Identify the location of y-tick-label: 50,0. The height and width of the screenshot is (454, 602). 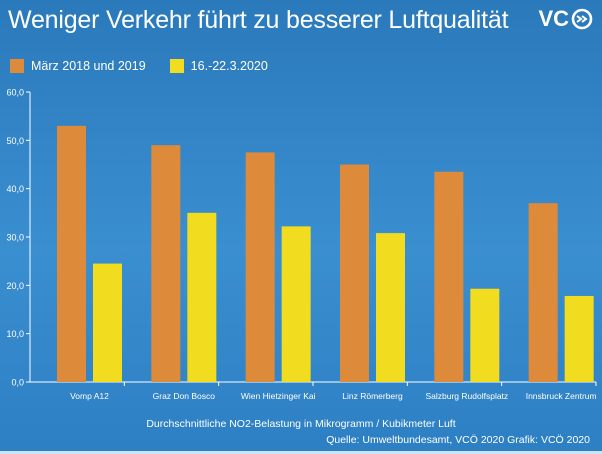
(15, 141).